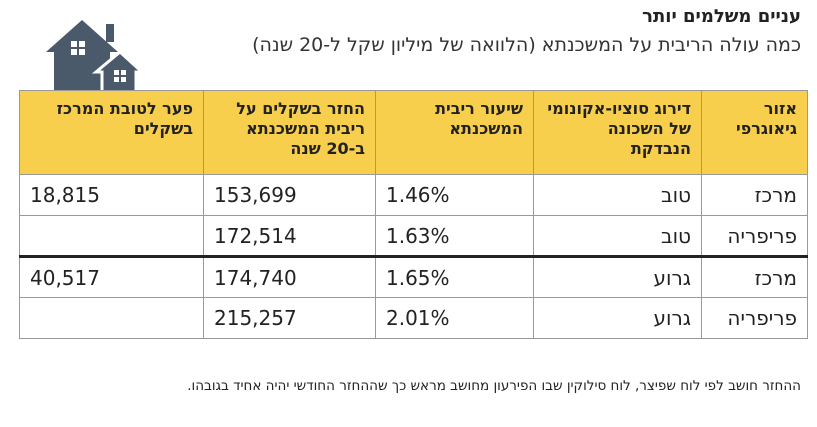 The width and height of the screenshot is (817, 427). Describe the element at coordinates (111, 132) in the screenshot. I see `column-header-gap: פער לטובת המרכז בשקלים` at that location.